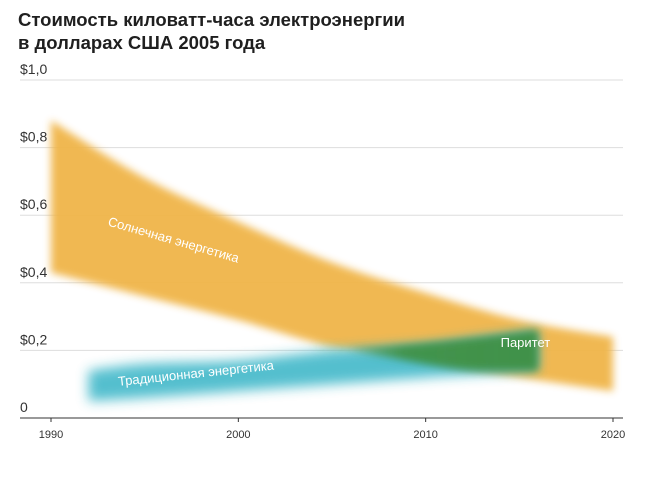 The image size is (647, 480). What do you see at coordinates (425, 435) in the screenshot?
I see `x-tick-label: 2010` at bounding box center [425, 435].